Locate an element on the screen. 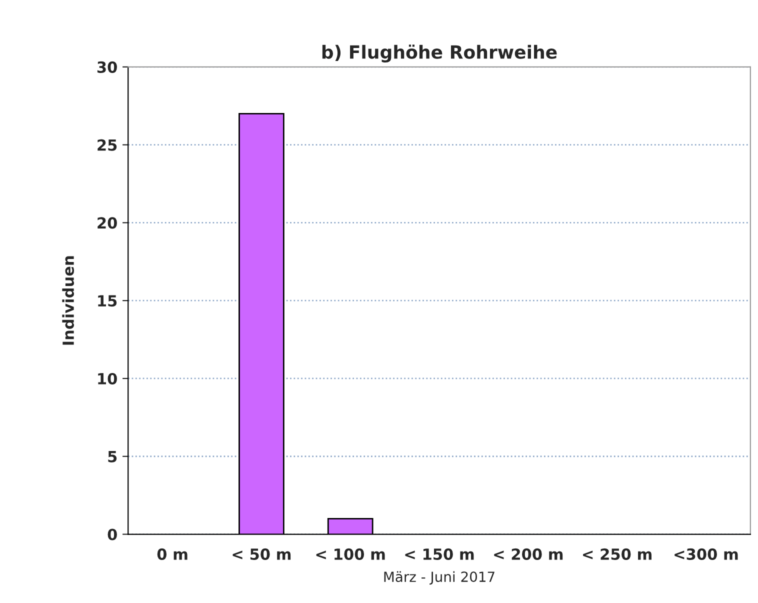 This screenshot has height=603, width=758. x-tick-label: < 50 m is located at coordinates (261, 554).